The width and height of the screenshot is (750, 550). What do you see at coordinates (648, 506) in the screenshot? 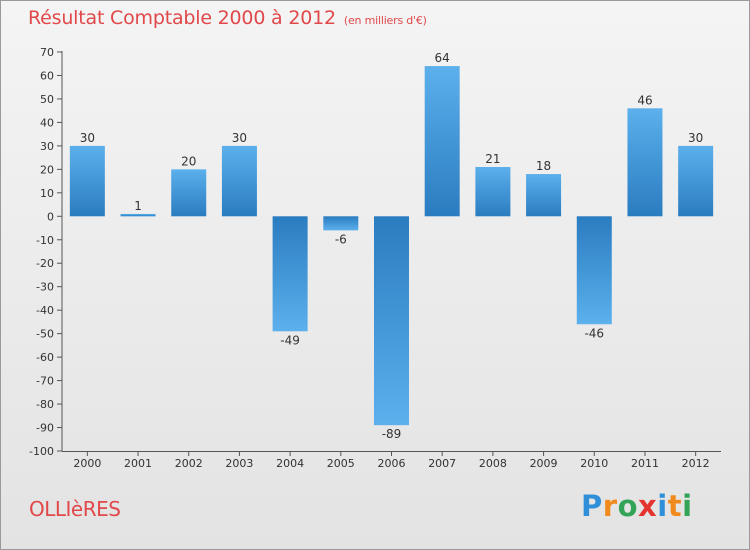
I see `brand-letter: x` at bounding box center [648, 506].